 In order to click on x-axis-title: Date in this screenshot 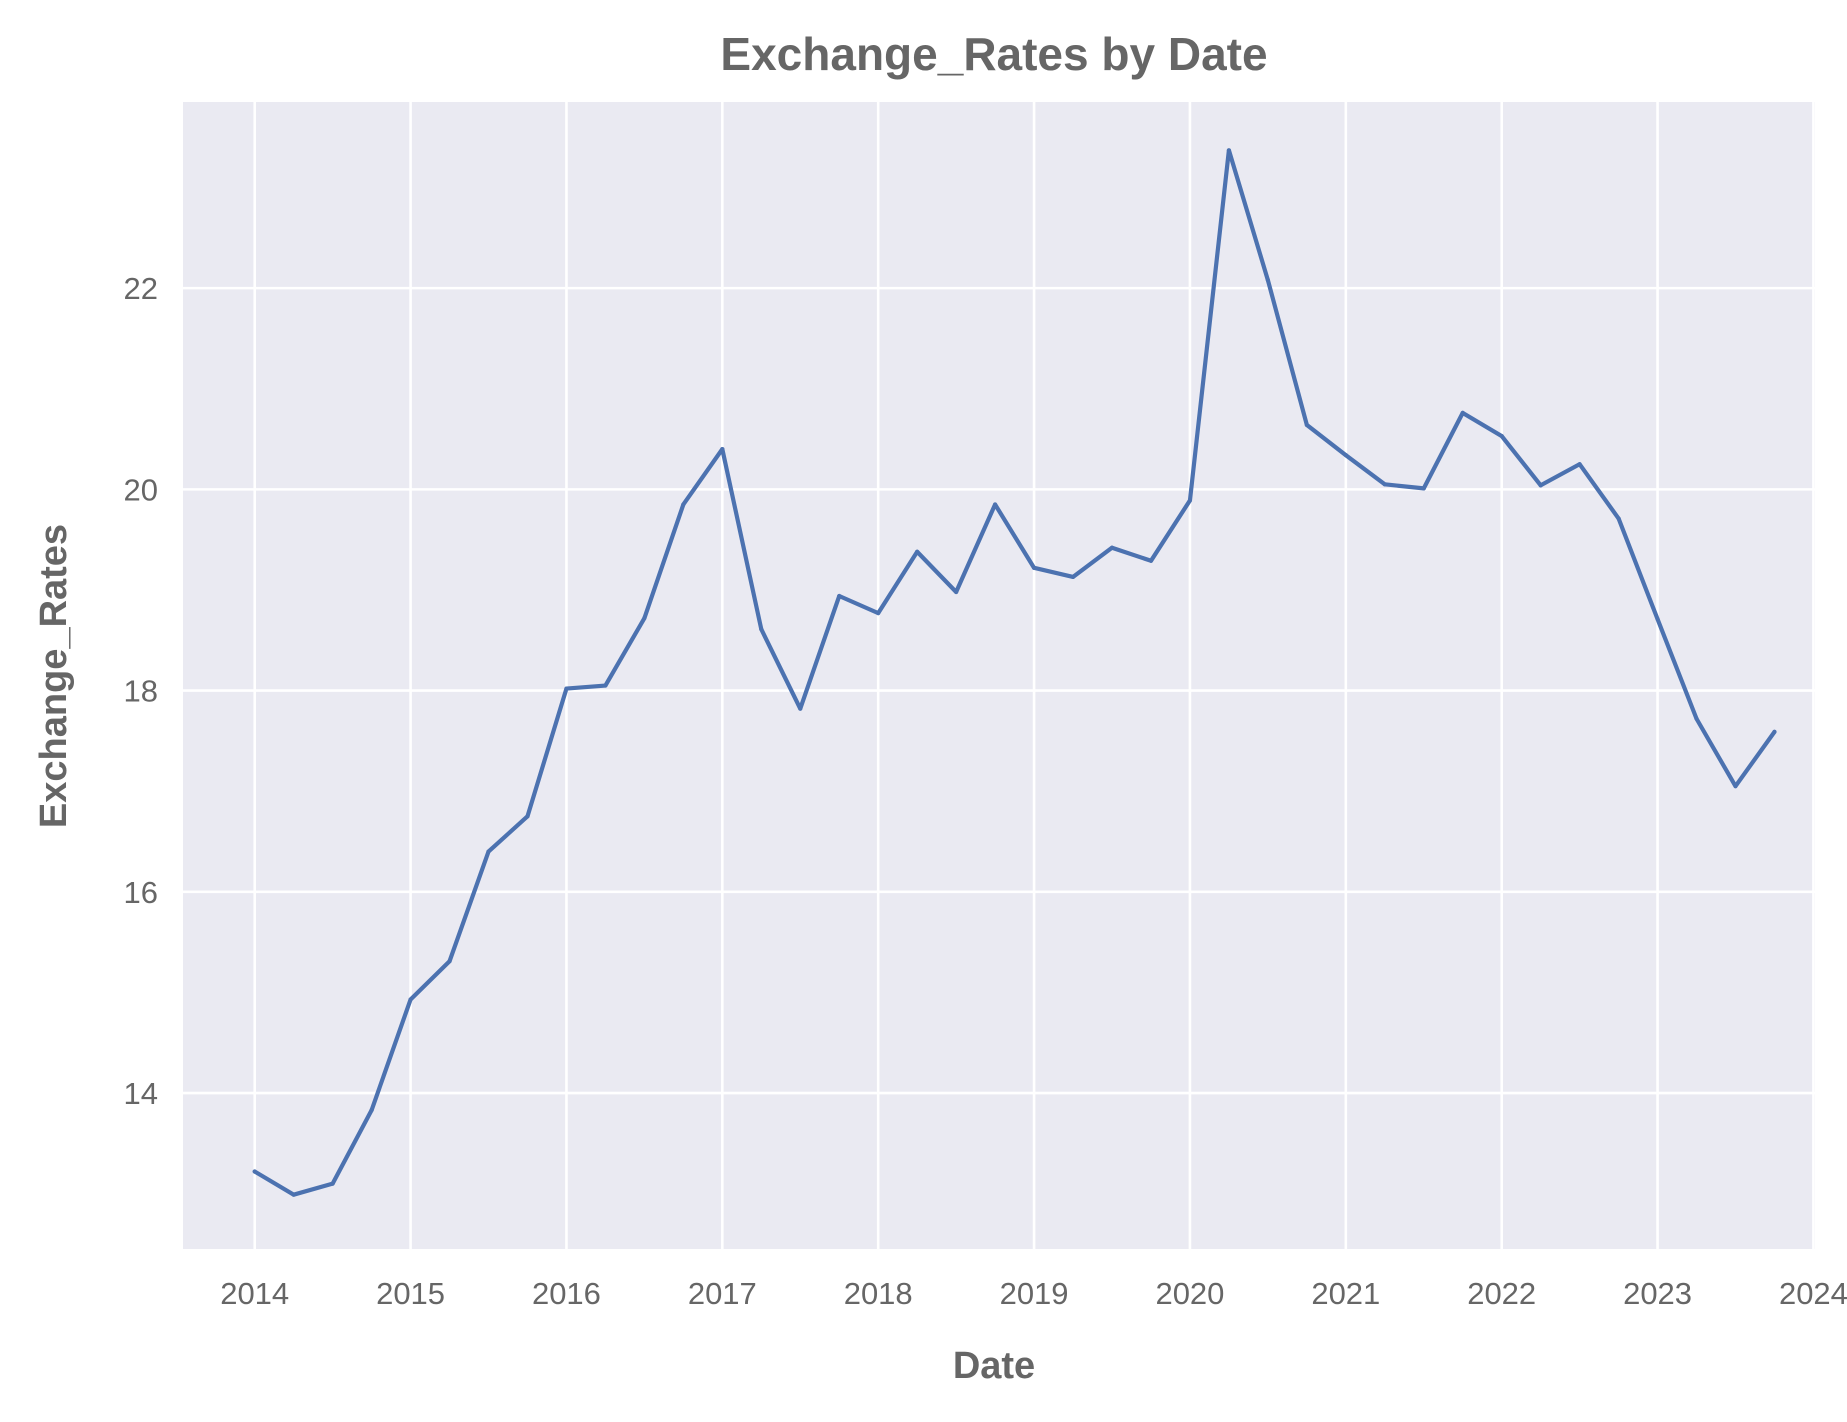, I will do `click(994, 1366)`.